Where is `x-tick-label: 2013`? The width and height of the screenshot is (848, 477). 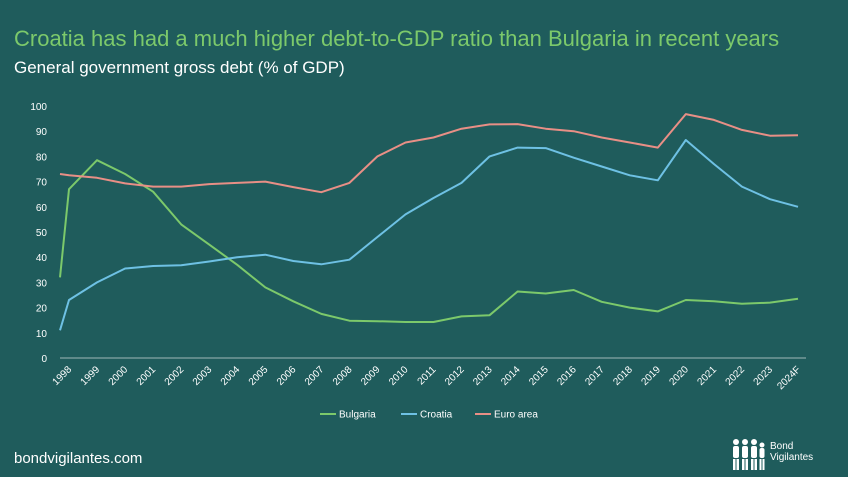
x-tick-label: 2013 is located at coordinates (483, 376).